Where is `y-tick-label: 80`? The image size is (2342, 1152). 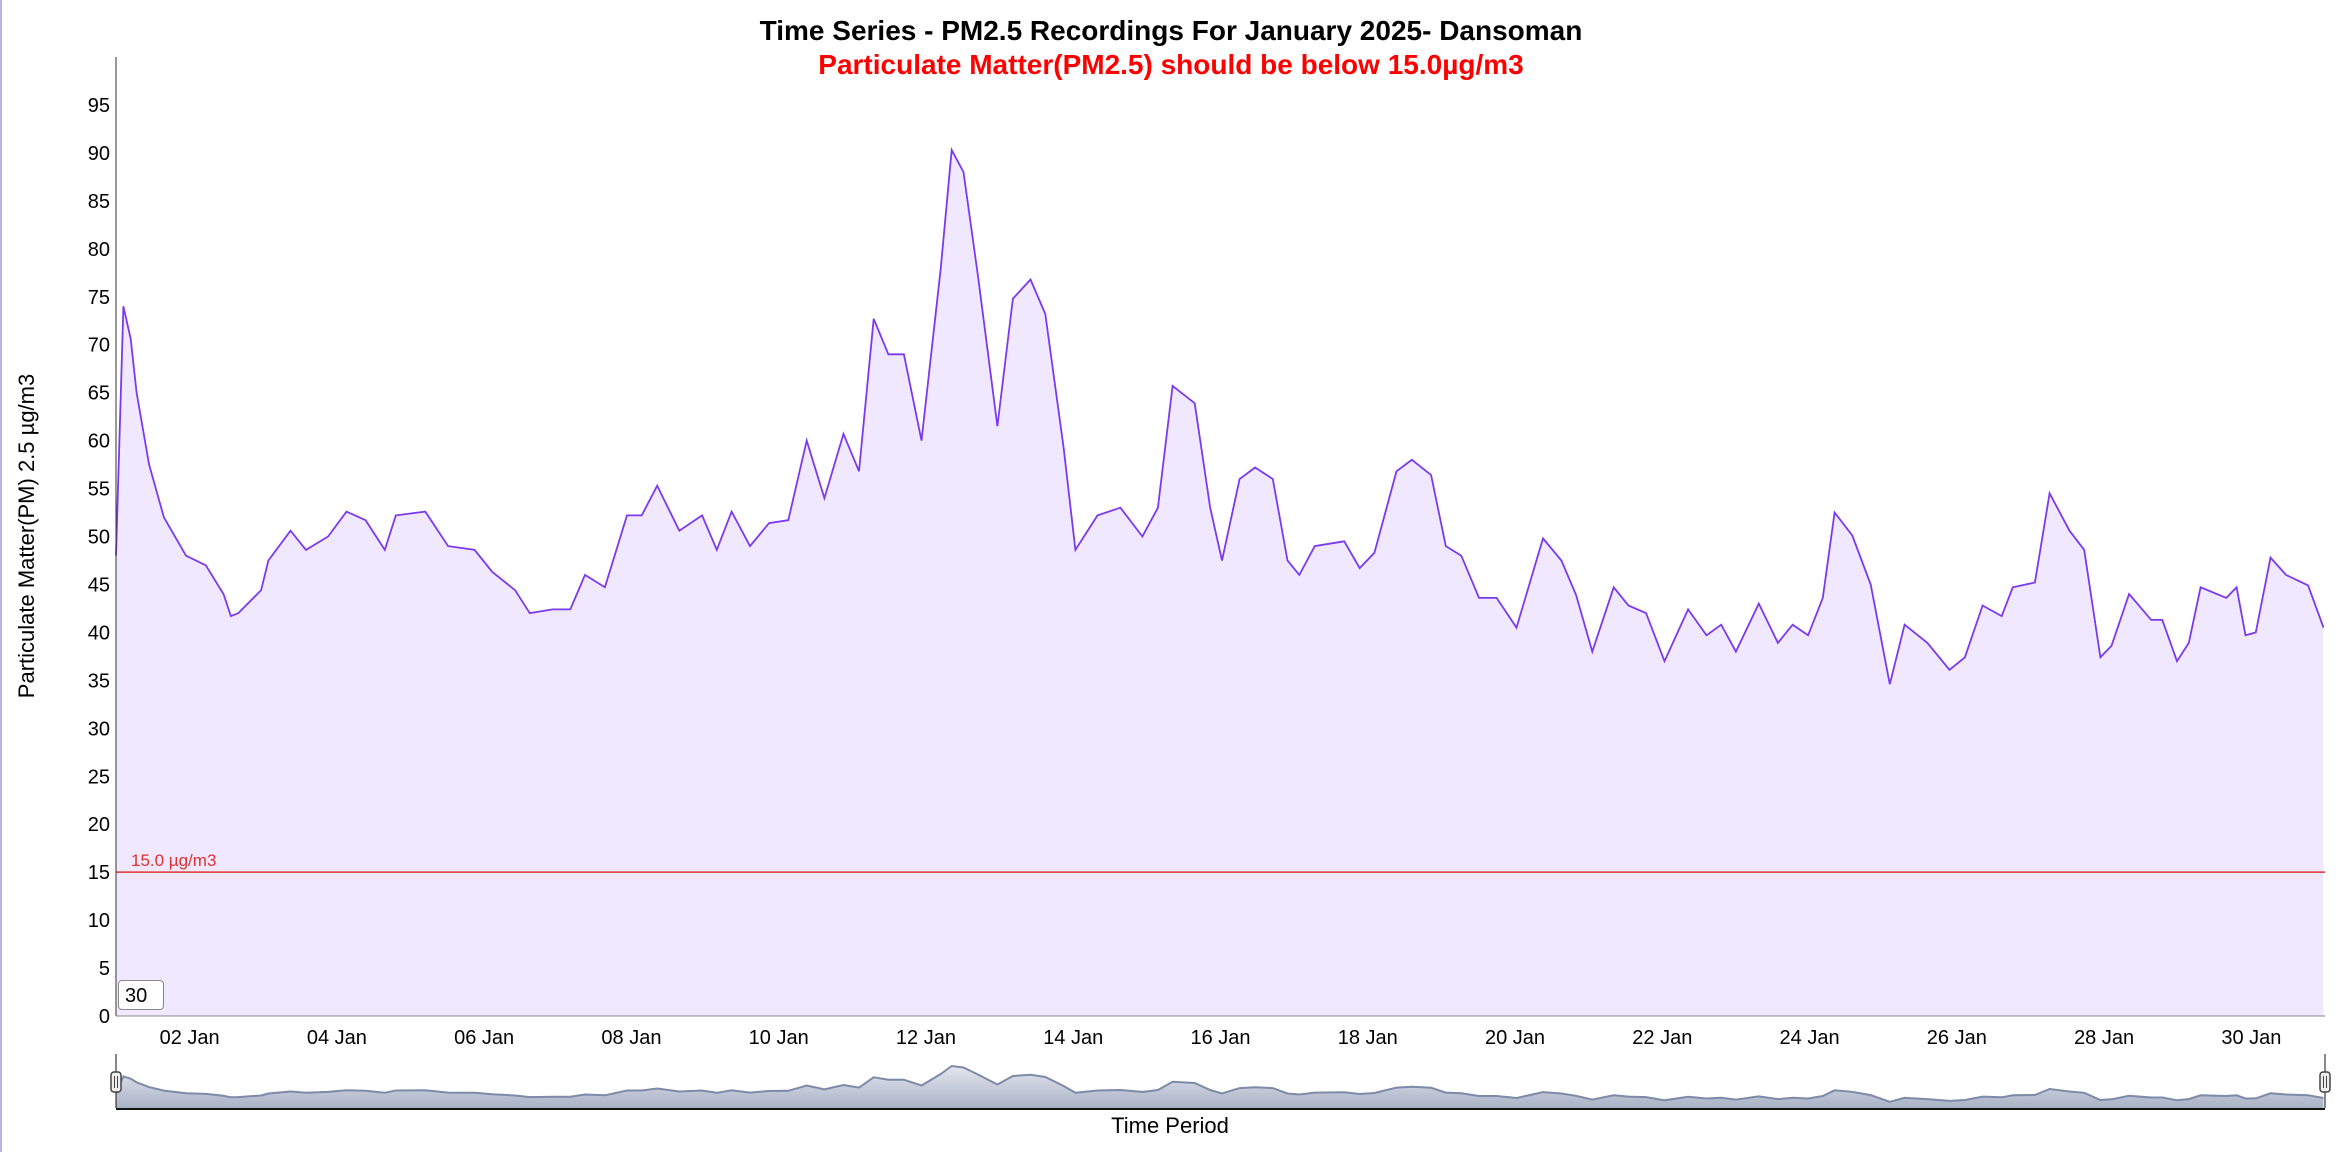 y-tick-label: 80 is located at coordinates (99, 250).